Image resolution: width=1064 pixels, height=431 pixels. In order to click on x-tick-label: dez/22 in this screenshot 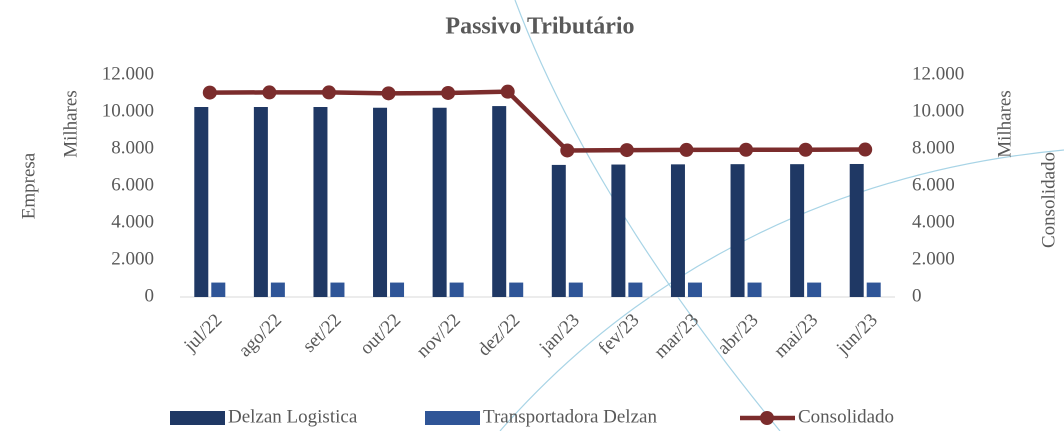, I will do `click(499, 335)`.